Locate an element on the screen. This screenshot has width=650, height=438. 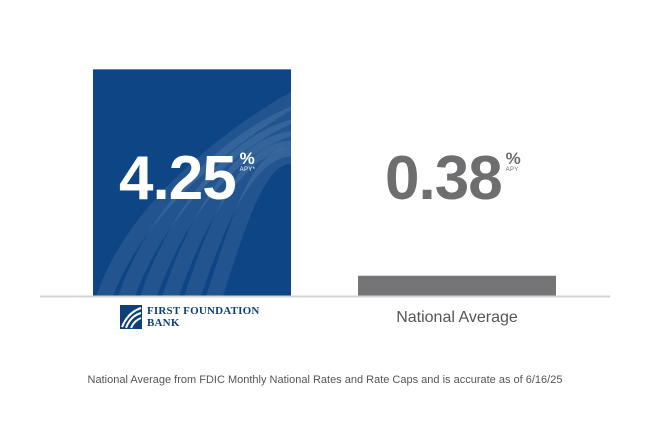
swoosh-logo-icon is located at coordinates (131, 317).